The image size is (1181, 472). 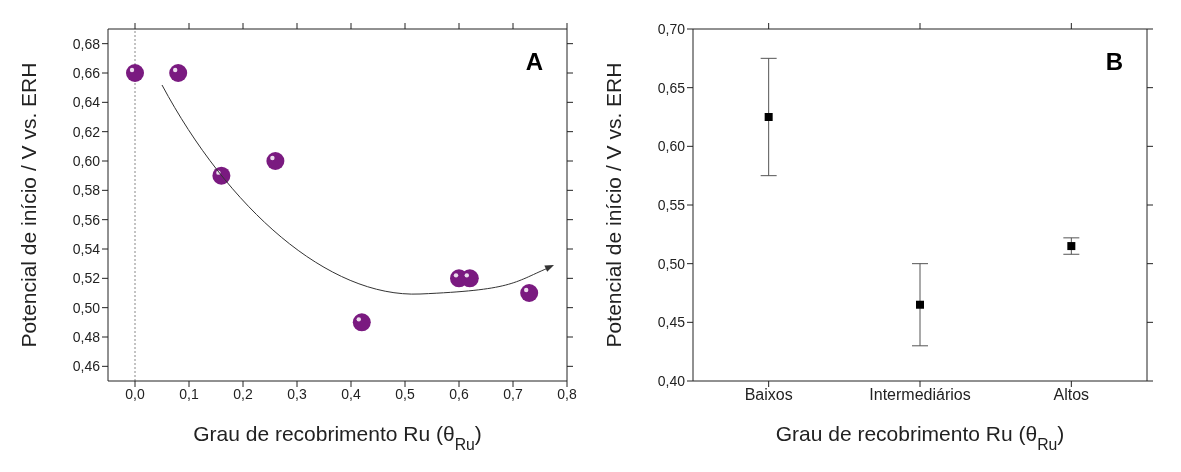 I want to click on x-tick-label: 0,7, so click(x=513, y=393).